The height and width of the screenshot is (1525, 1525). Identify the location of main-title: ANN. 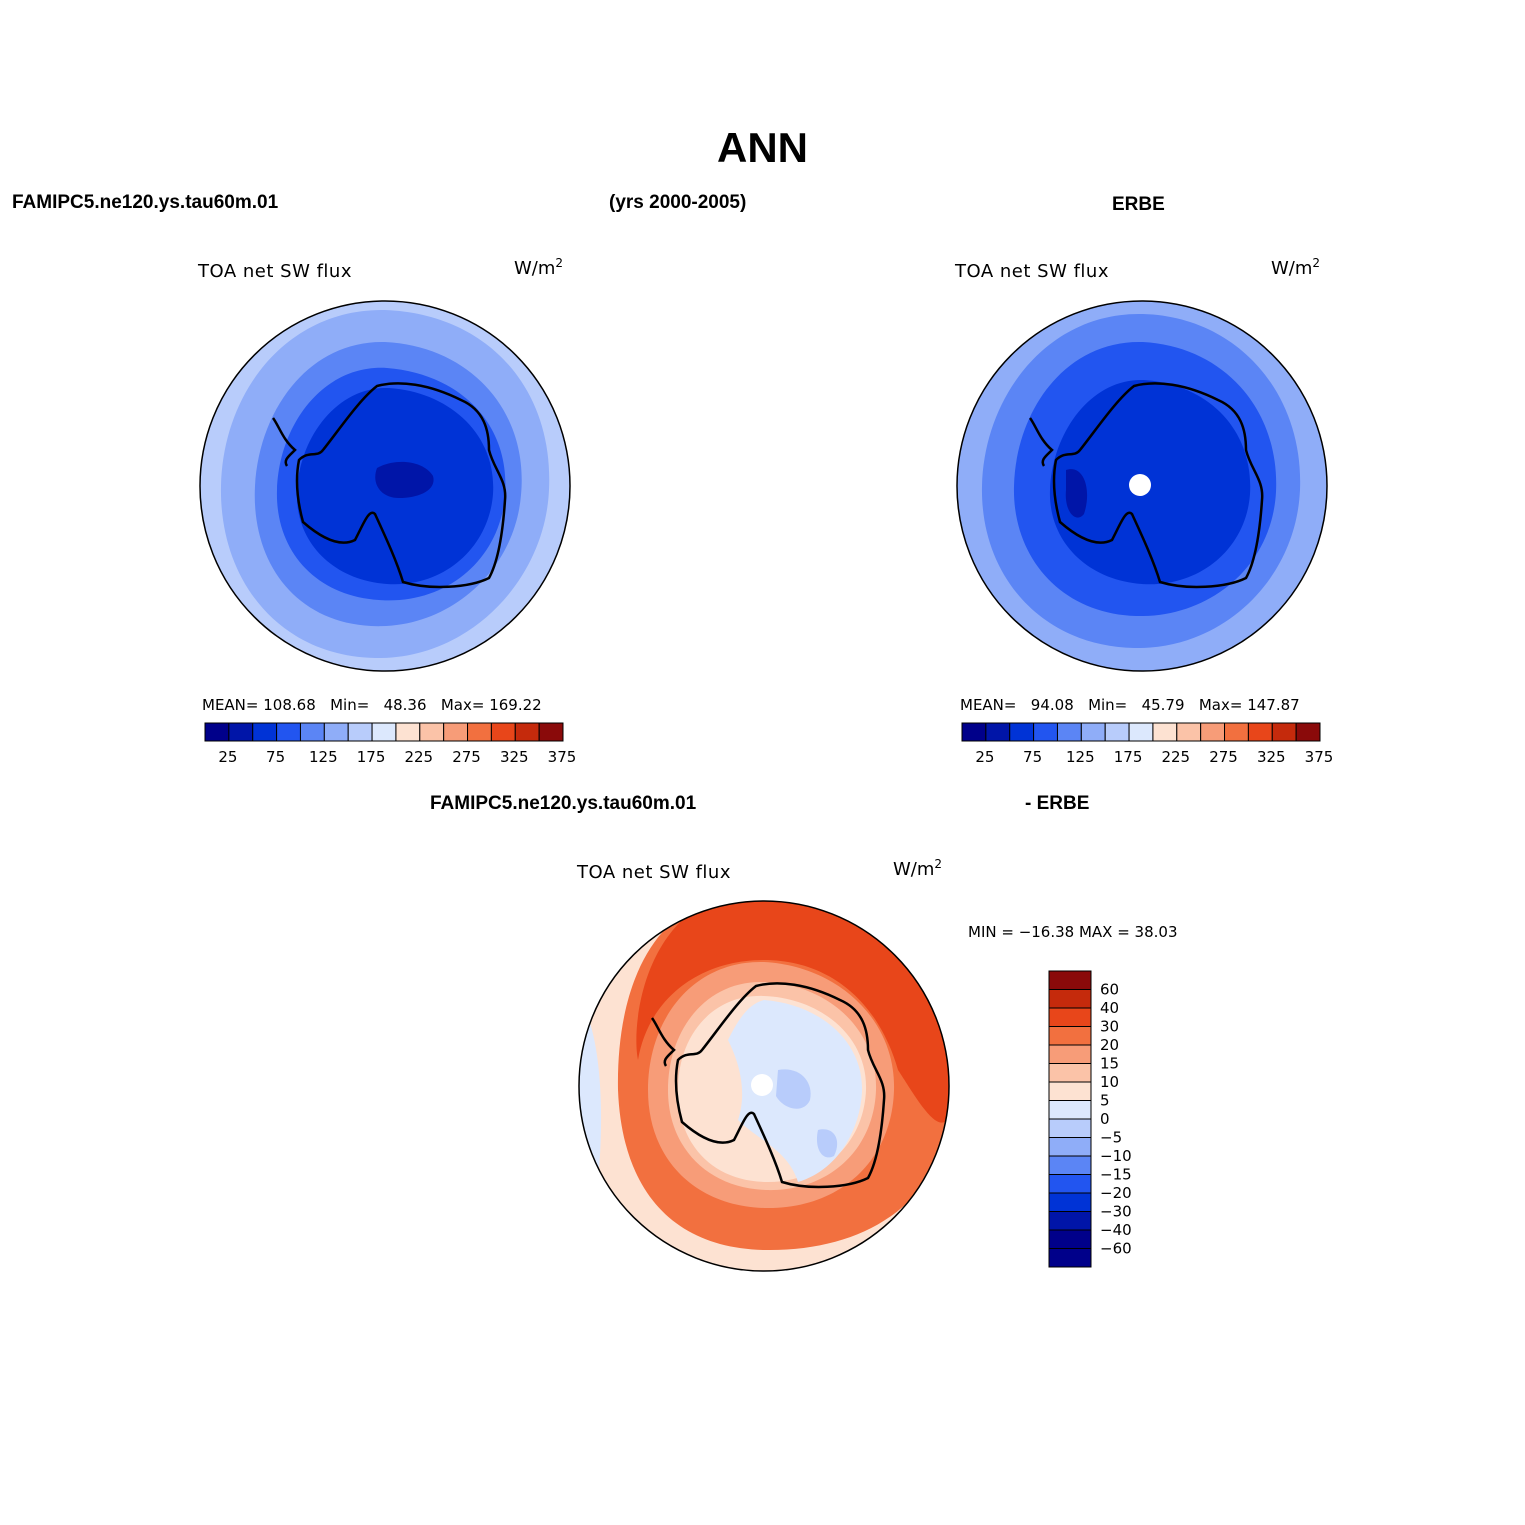
(762, 147).